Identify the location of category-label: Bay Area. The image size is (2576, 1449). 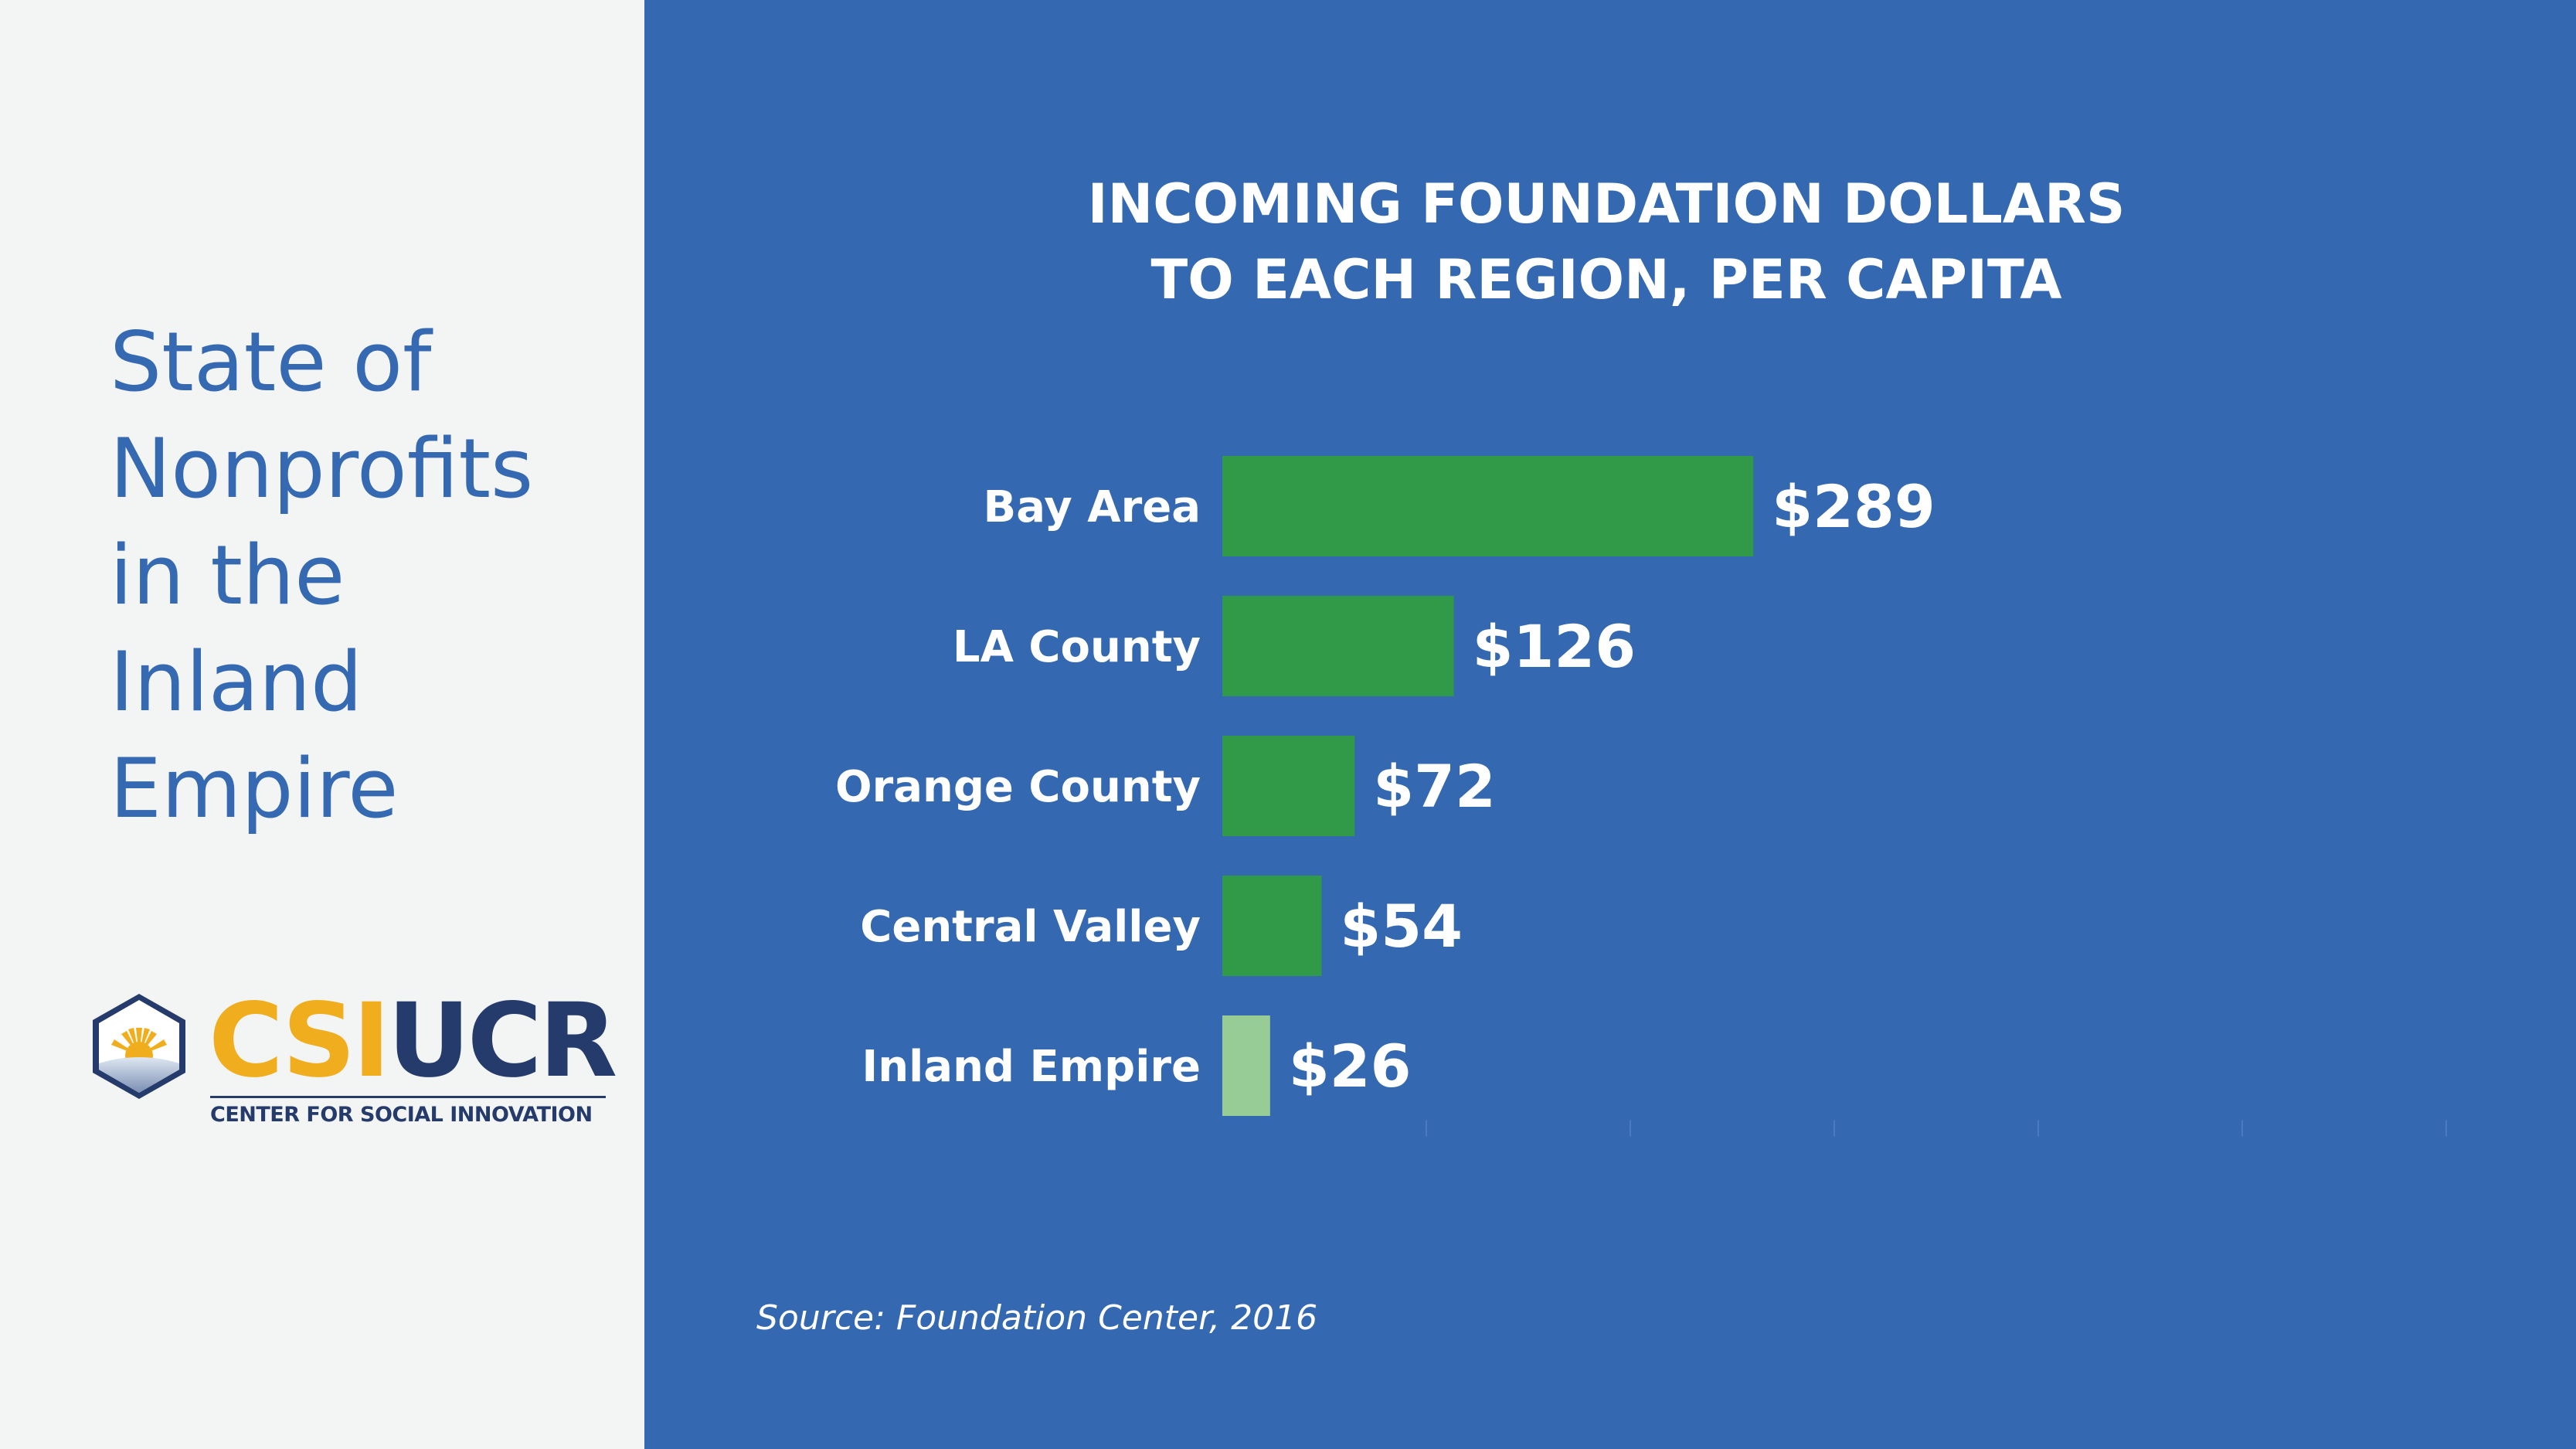
(1092, 507).